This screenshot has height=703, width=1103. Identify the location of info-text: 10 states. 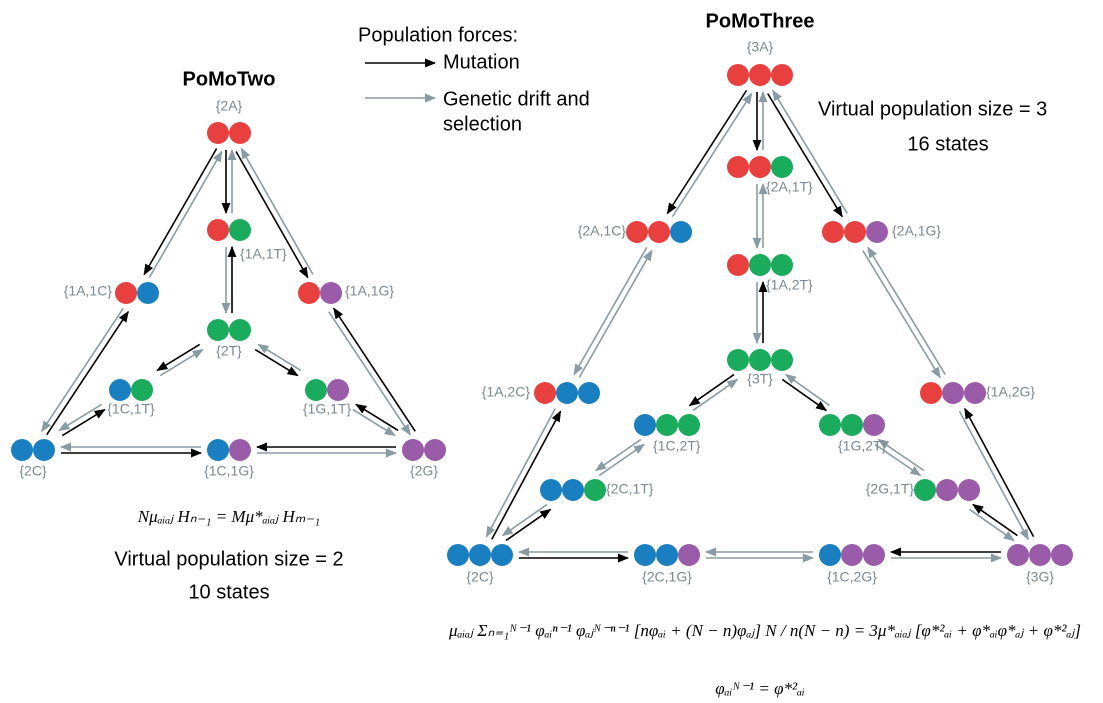
(228, 592).